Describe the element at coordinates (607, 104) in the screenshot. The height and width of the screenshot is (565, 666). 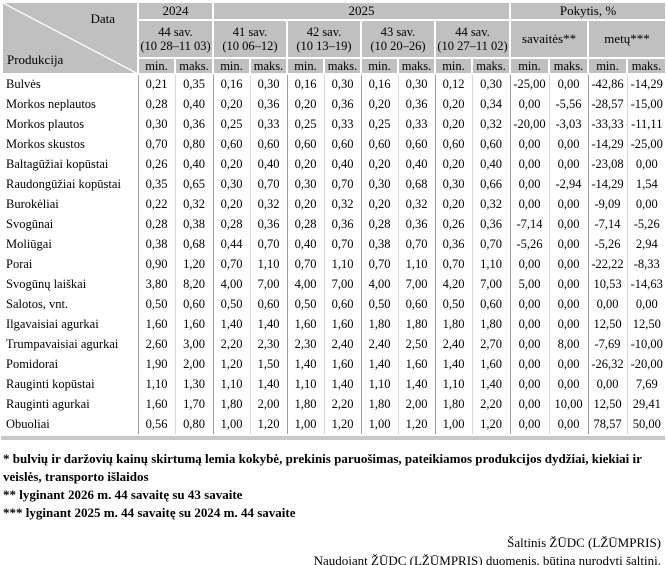
I see `value-cell: -28,57` at that location.